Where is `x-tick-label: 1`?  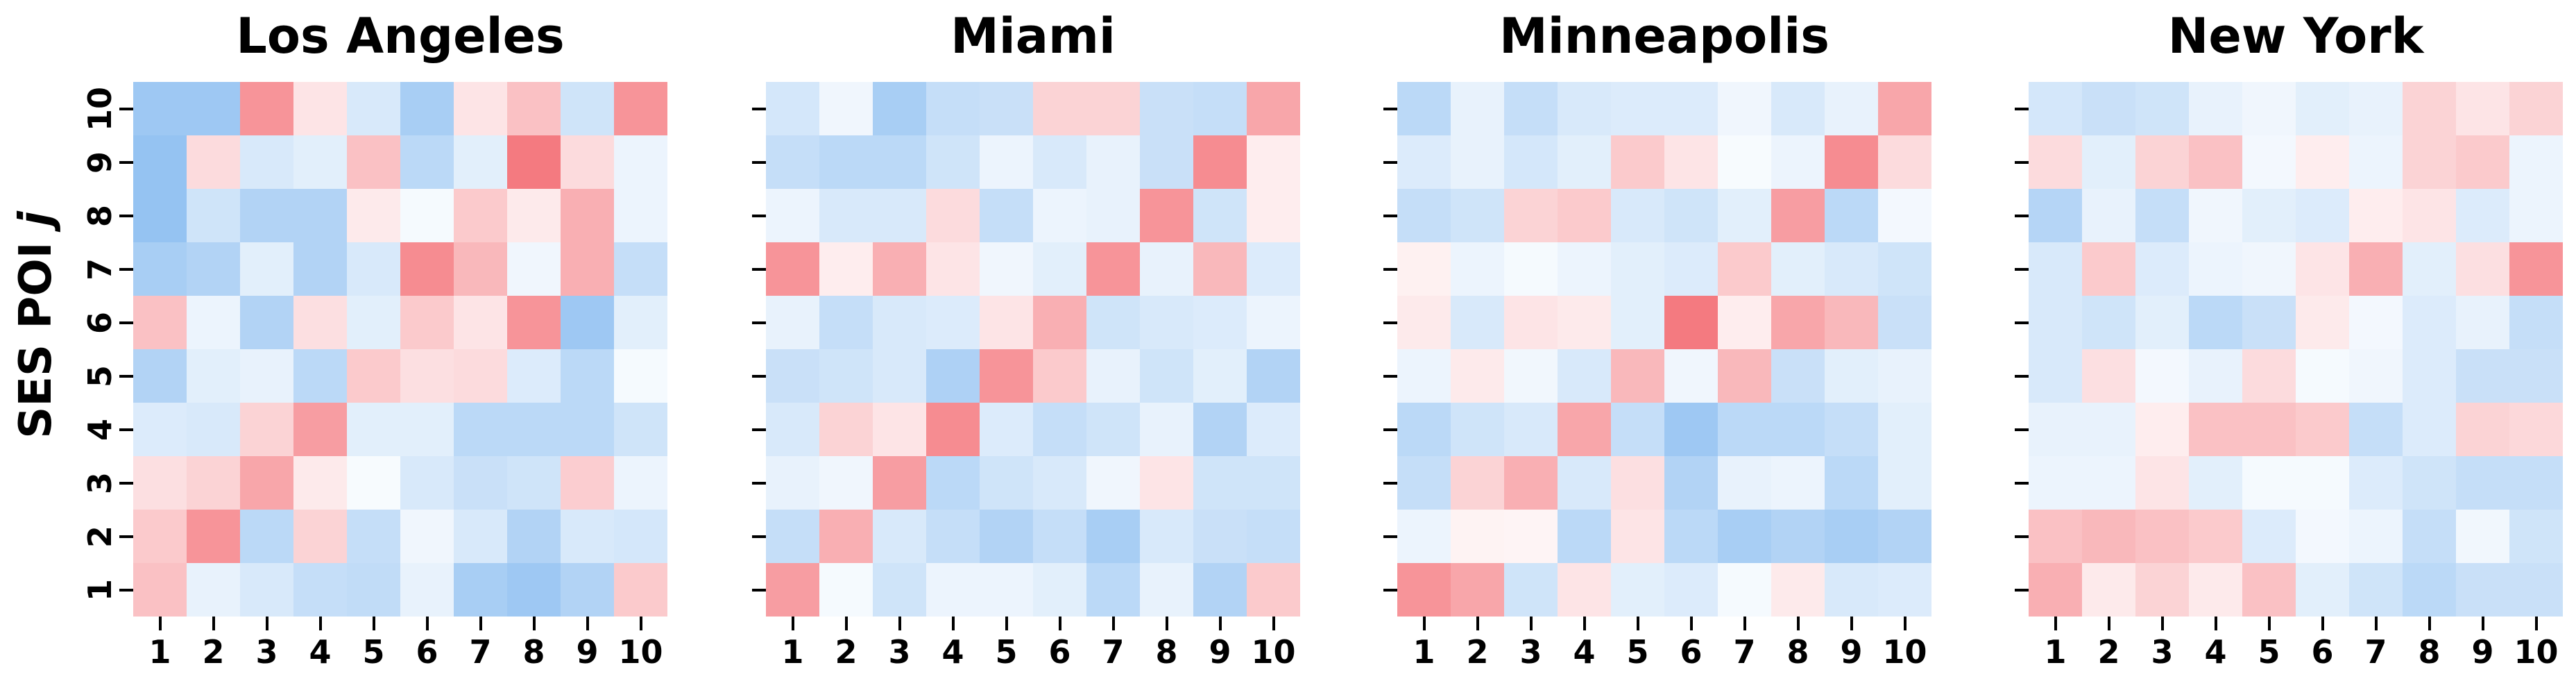 x-tick-label: 1 is located at coordinates (792, 652).